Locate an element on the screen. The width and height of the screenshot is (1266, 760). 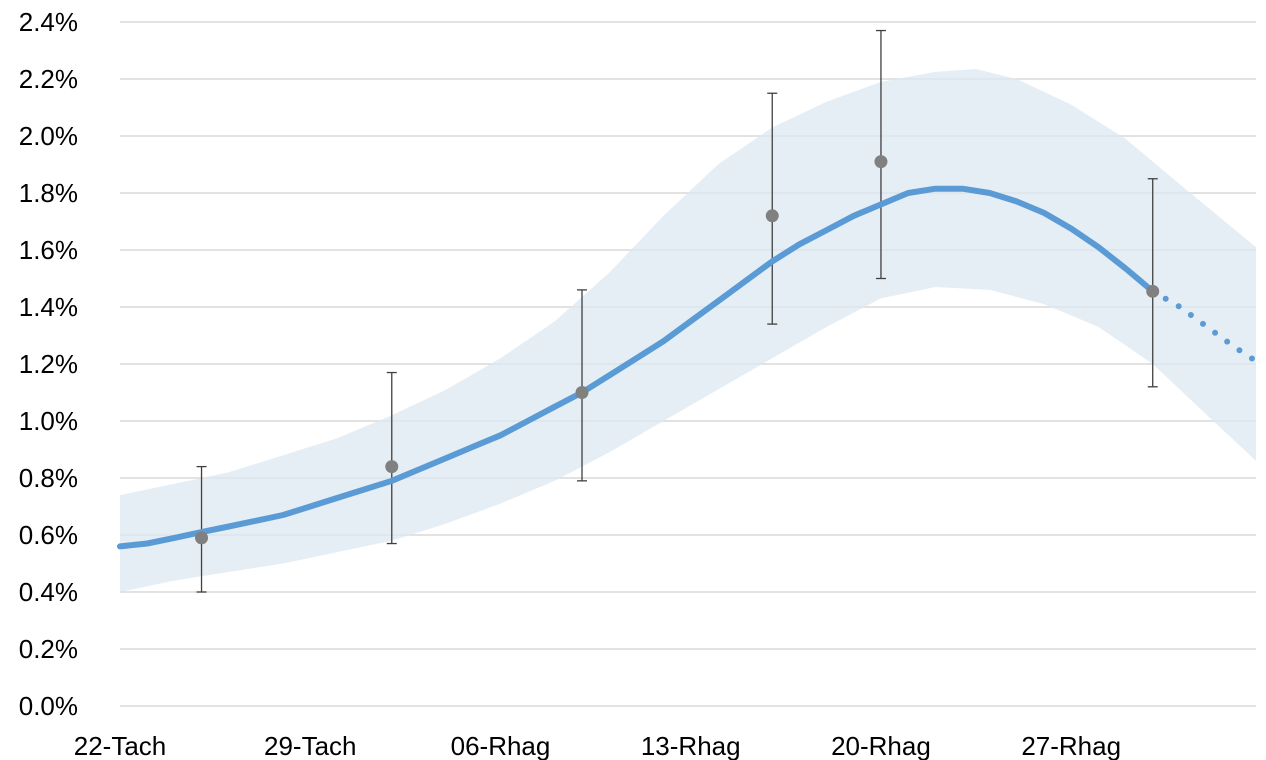
y-tick-label: 1.6% is located at coordinates (48, 250).